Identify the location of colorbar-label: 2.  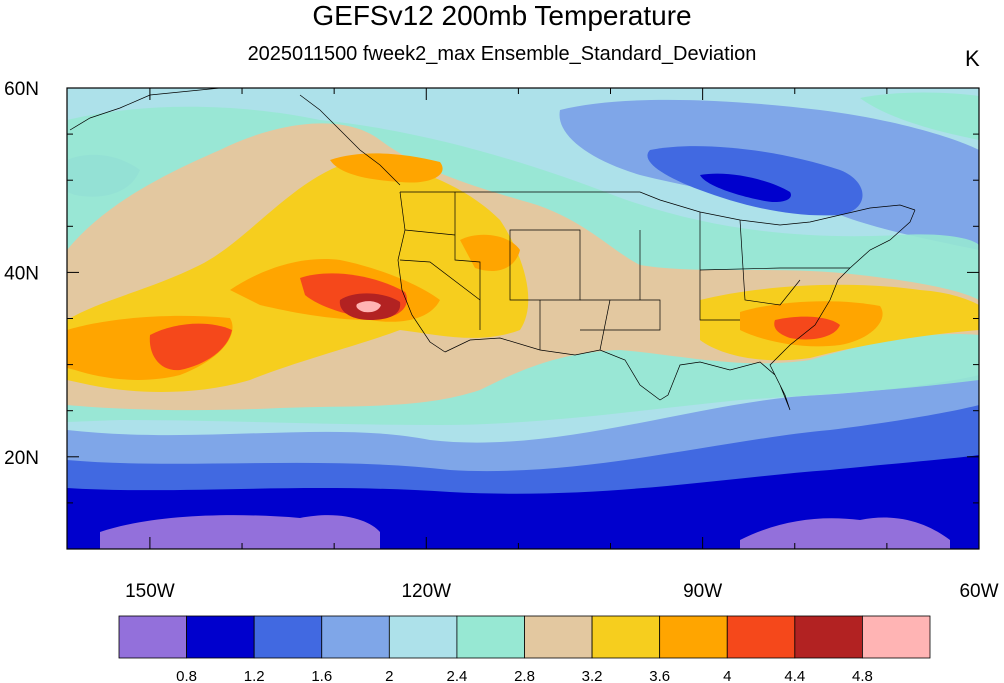
(389, 675).